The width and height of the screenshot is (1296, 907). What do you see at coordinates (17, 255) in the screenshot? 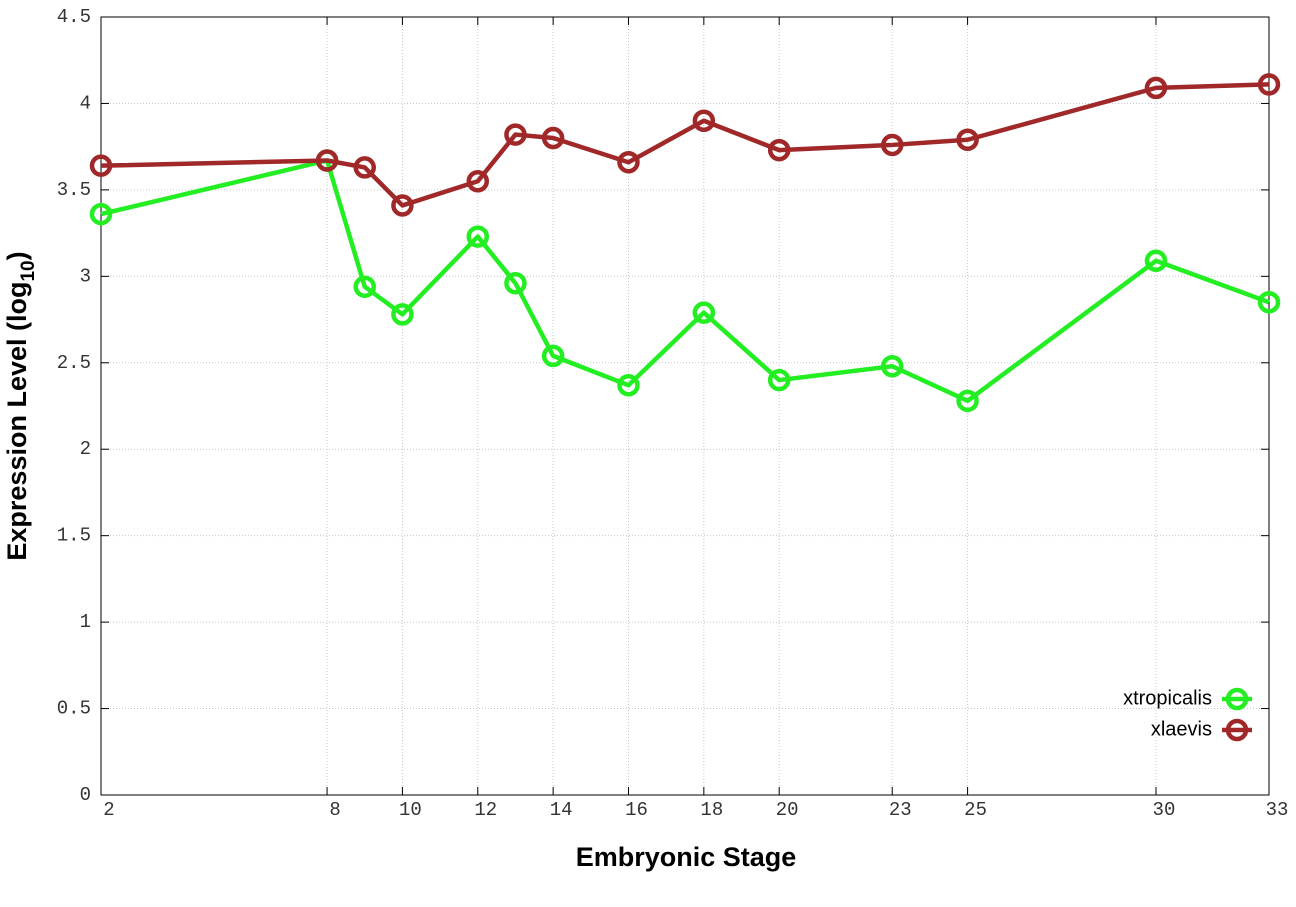
I see `y-axis-label-suffix: )` at bounding box center [17, 255].